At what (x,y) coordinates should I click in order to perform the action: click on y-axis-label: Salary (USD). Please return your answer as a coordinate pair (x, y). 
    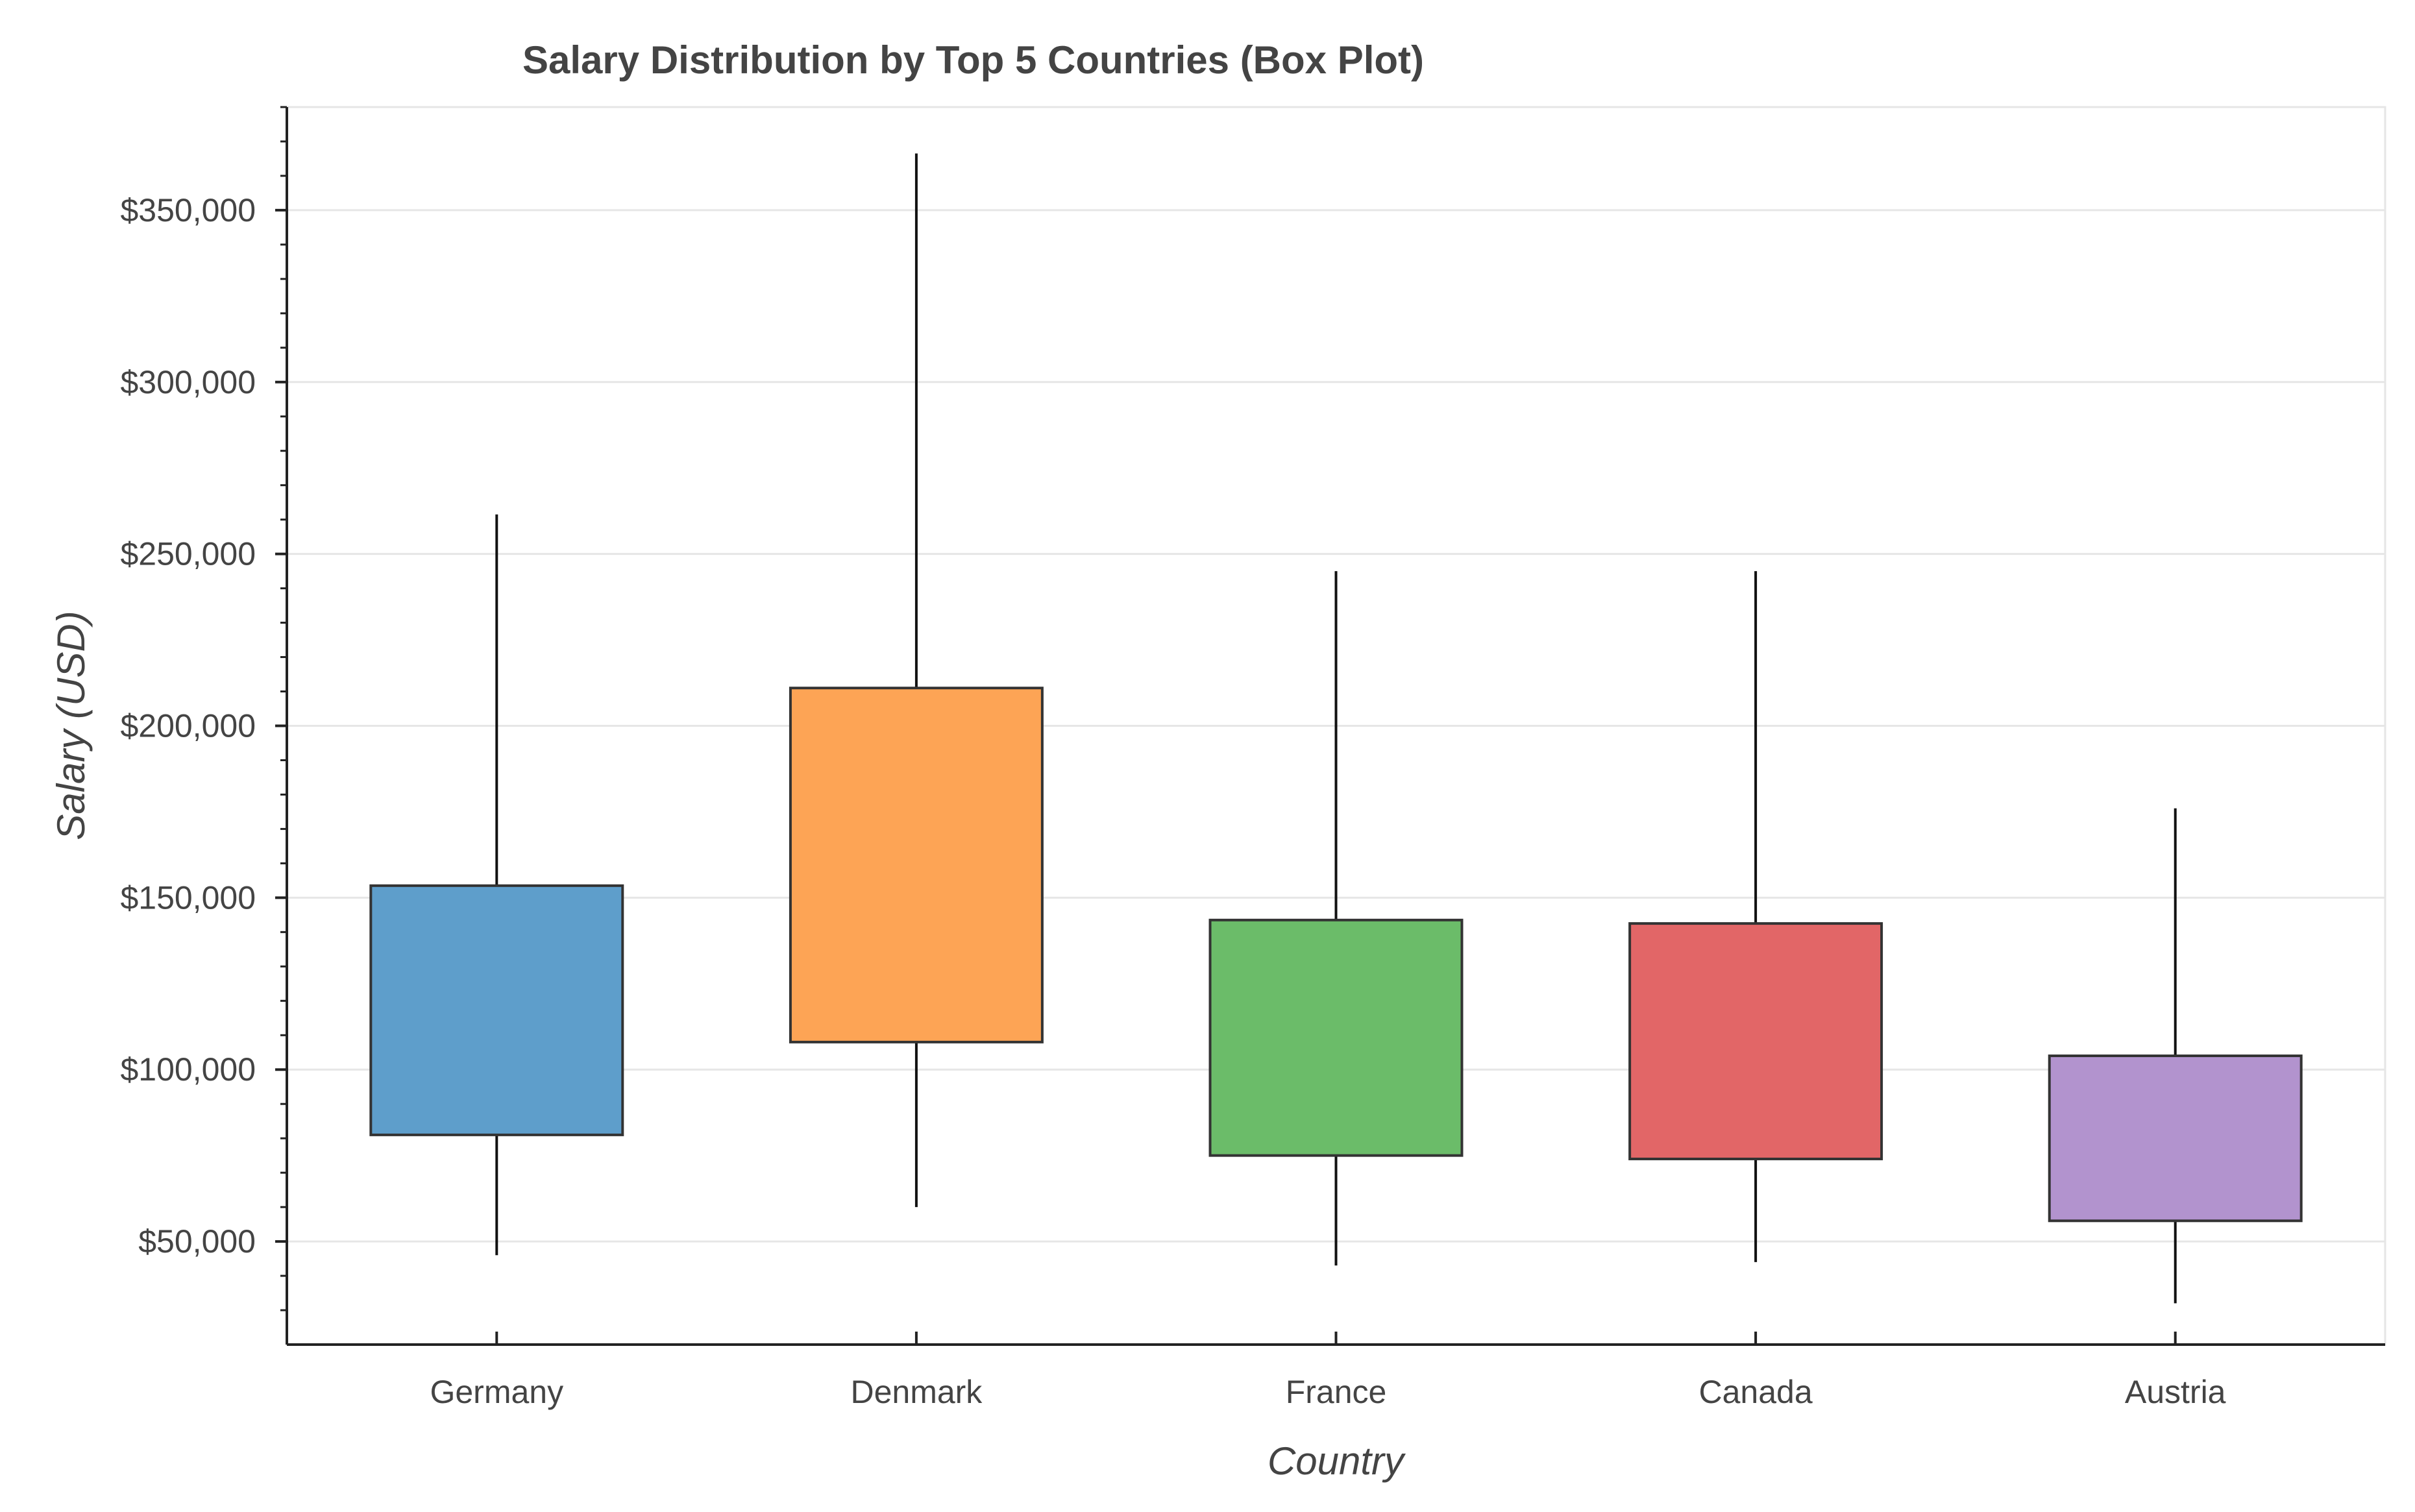
    Looking at the image, I should click on (71, 725).